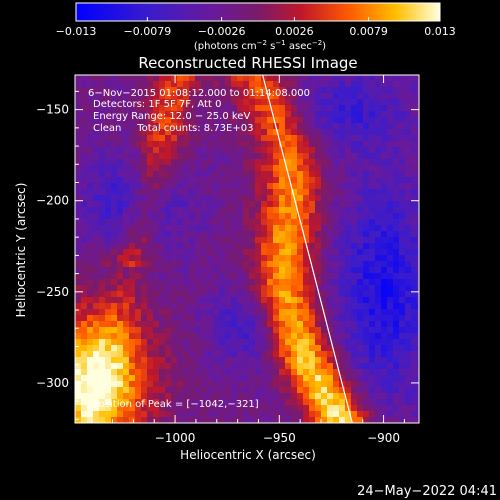  I want to click on colorbar-tick-label: −0.0026, so click(222, 31).